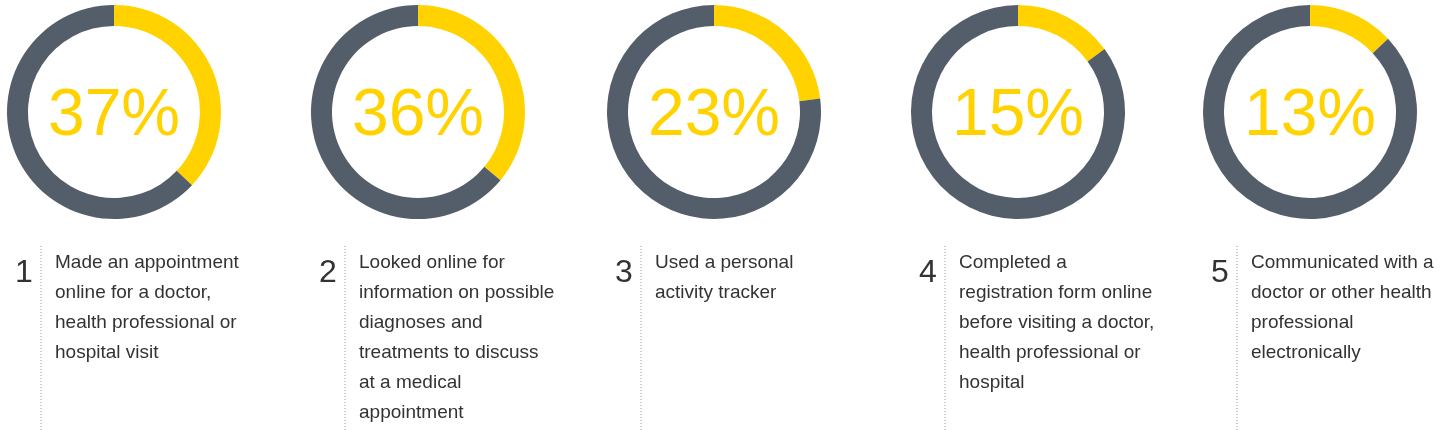  What do you see at coordinates (147, 306) in the screenshot?
I see `text: Made an appointment online for a doctor, health professional or hospital visit` at bounding box center [147, 306].